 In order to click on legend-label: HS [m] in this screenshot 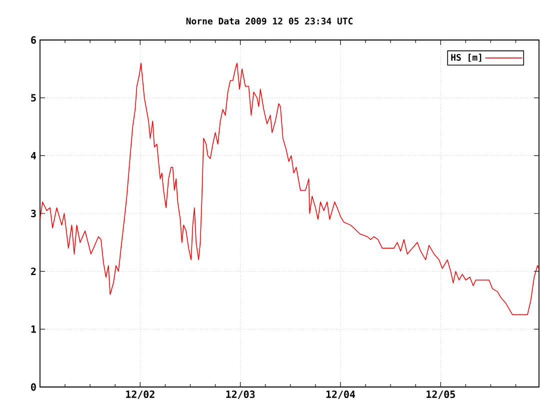, I will do `click(466, 58)`.